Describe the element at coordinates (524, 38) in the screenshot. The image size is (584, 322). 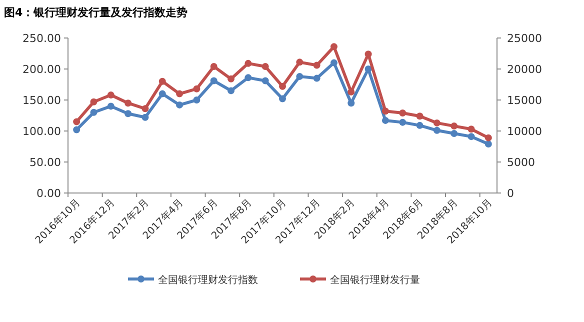
I see `y2-tick-label: 25000` at that location.